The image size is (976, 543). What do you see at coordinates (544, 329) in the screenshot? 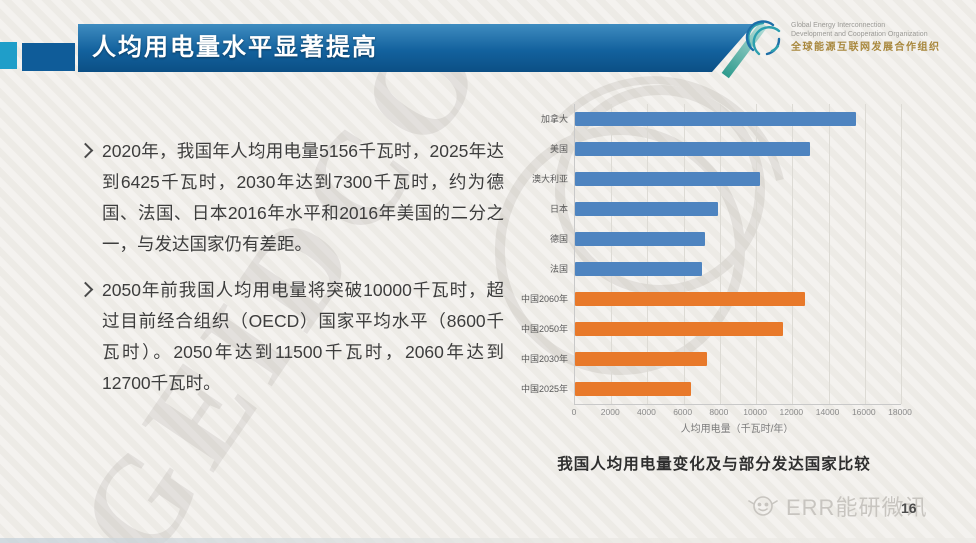
I see `y-axis-label: 中国2050年` at bounding box center [544, 329].